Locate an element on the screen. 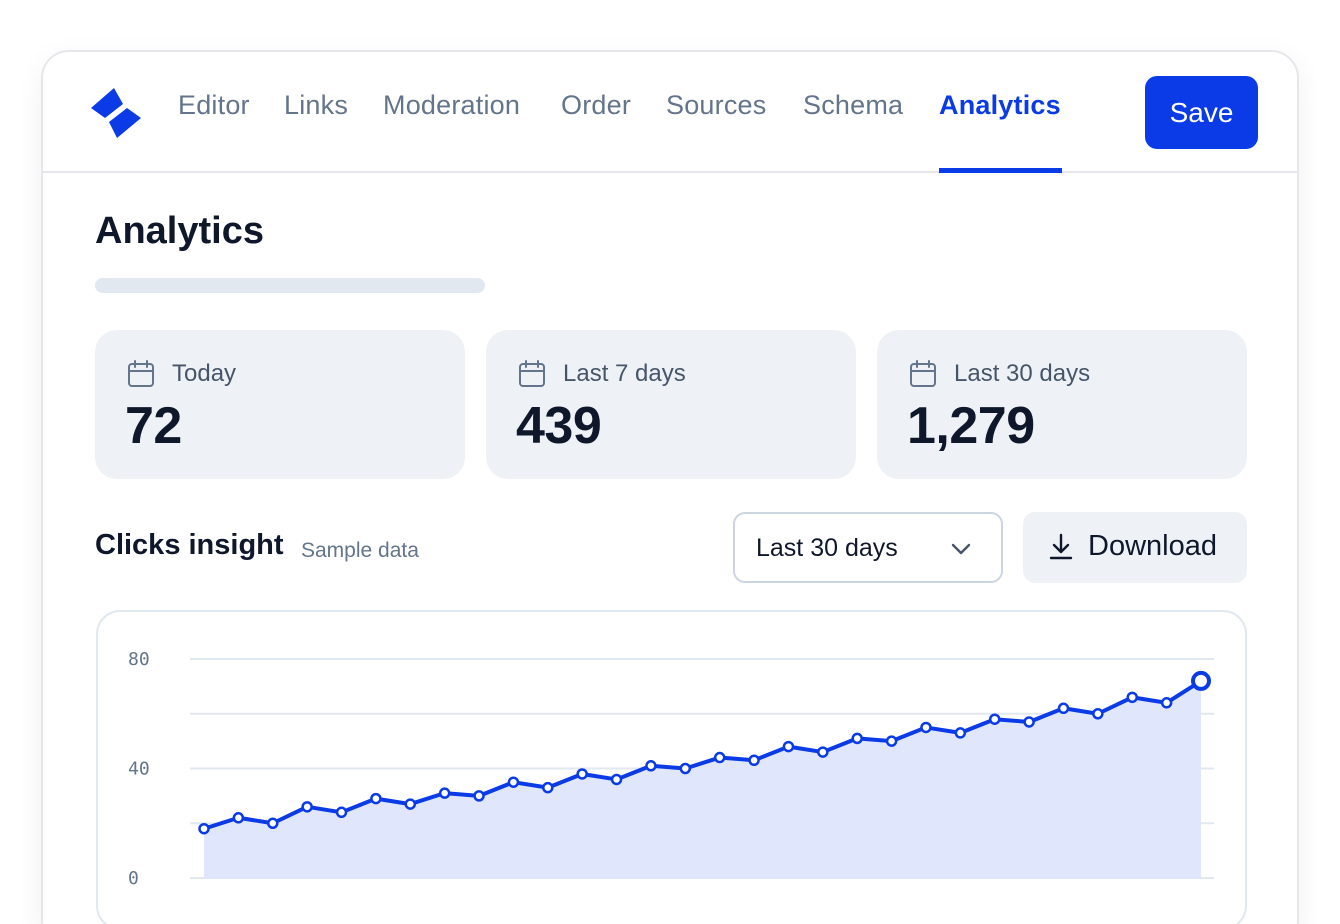  y-tick-label: 80 is located at coordinates (139, 659).